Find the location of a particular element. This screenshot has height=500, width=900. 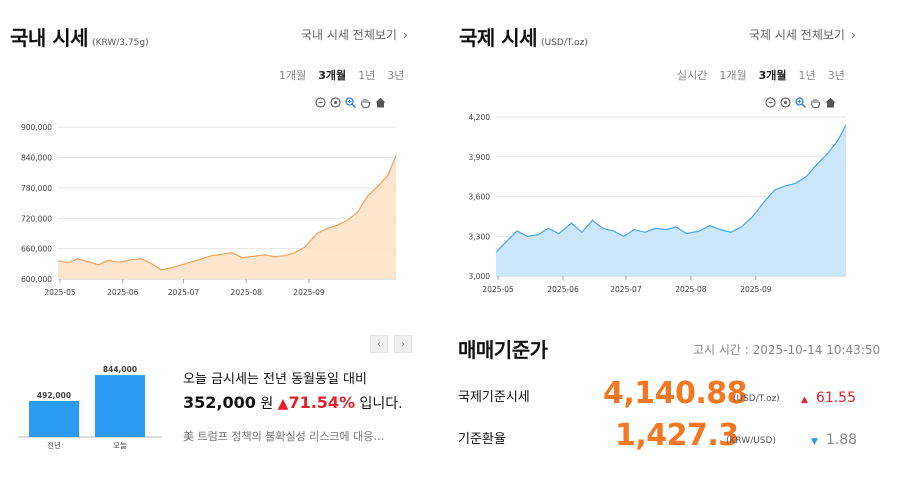

y-tick-label: 3,600 is located at coordinates (480, 197).